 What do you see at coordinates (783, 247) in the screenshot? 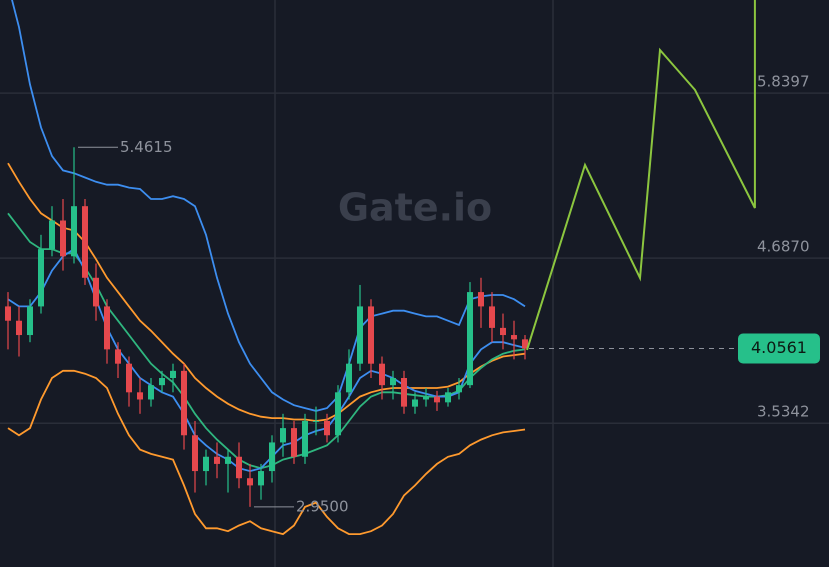
I see `y-tick-label: 4.6870` at bounding box center [783, 247].